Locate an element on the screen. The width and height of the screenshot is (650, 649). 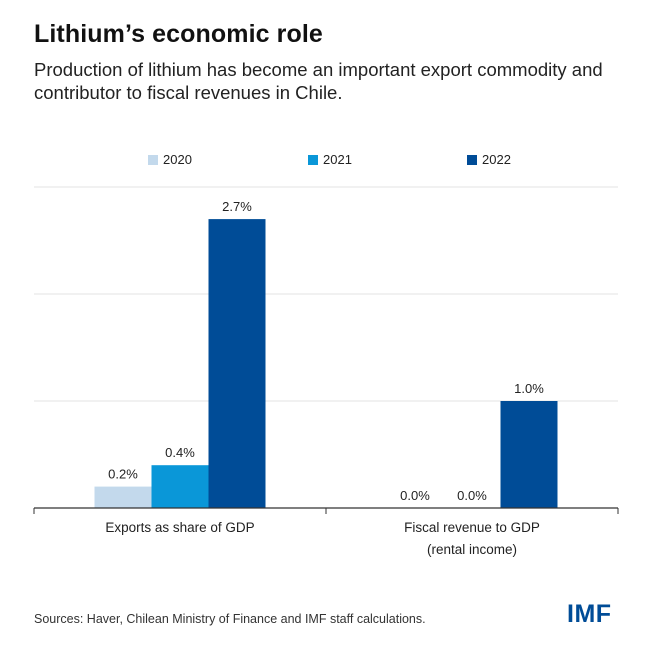
data-label-2022-cat0: 2.7% is located at coordinates (237, 206).